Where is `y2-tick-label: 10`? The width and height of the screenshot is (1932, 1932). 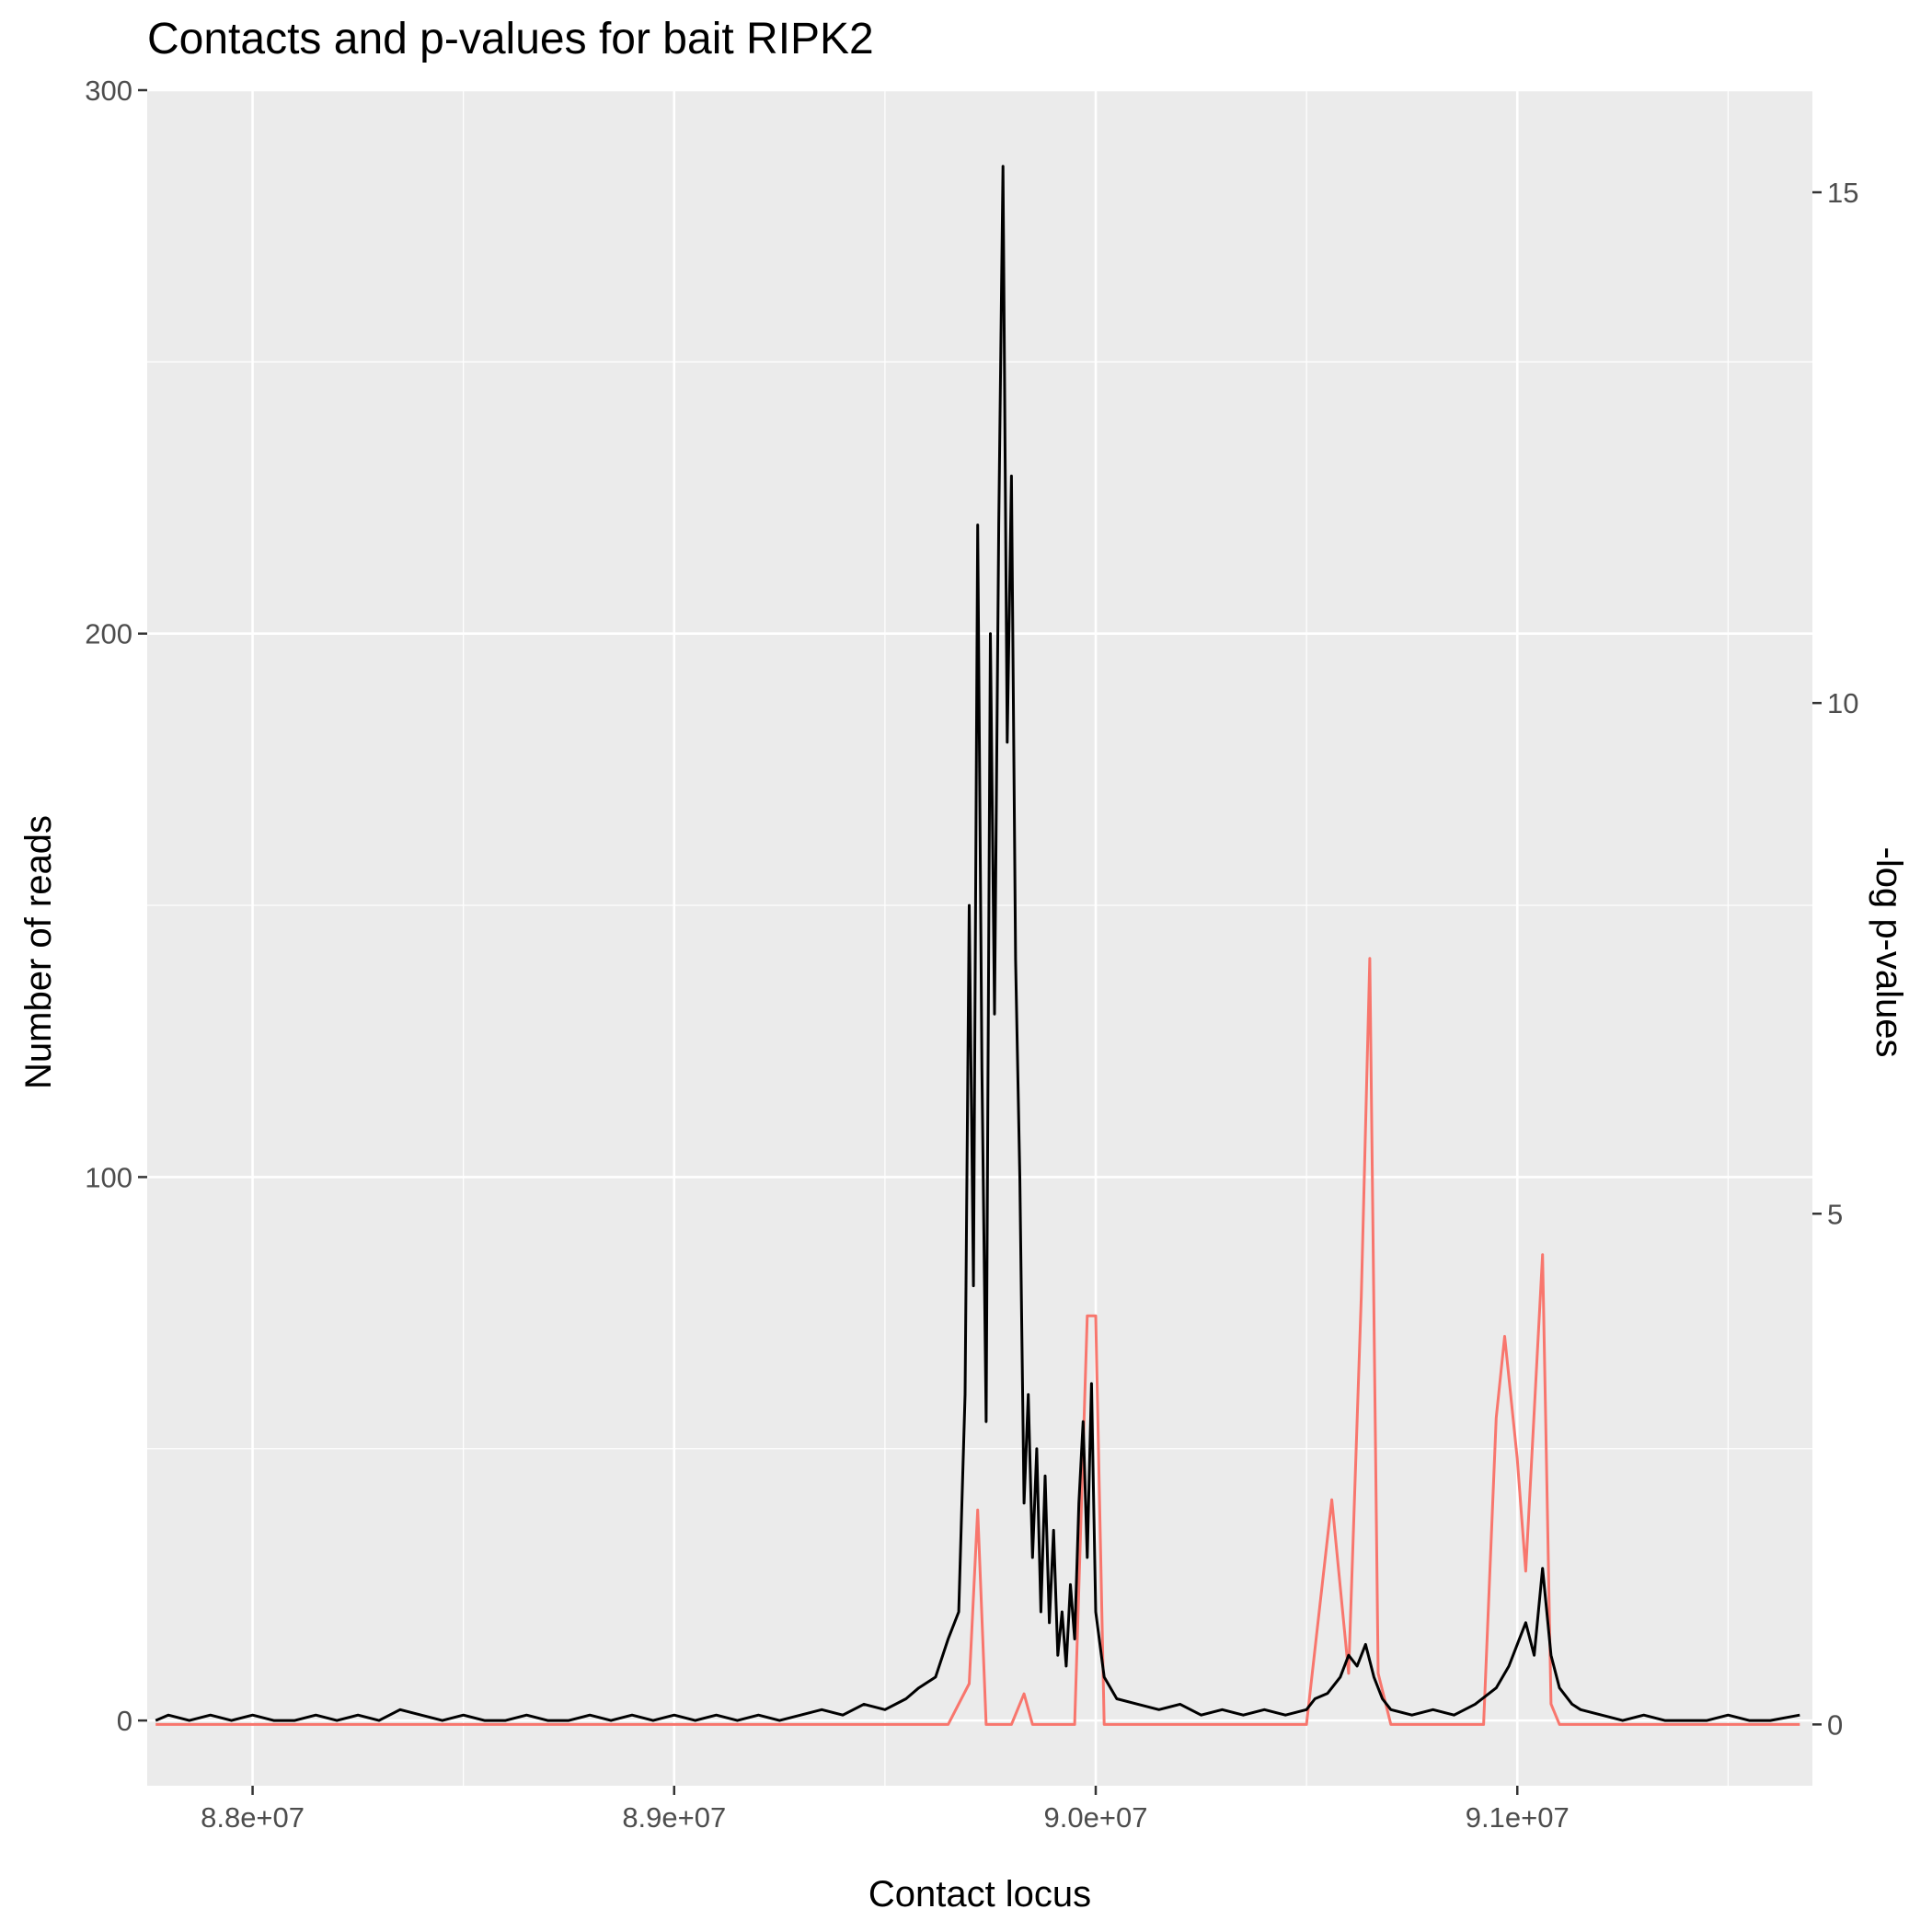
y2-tick-label: 10 is located at coordinates (1842, 703).